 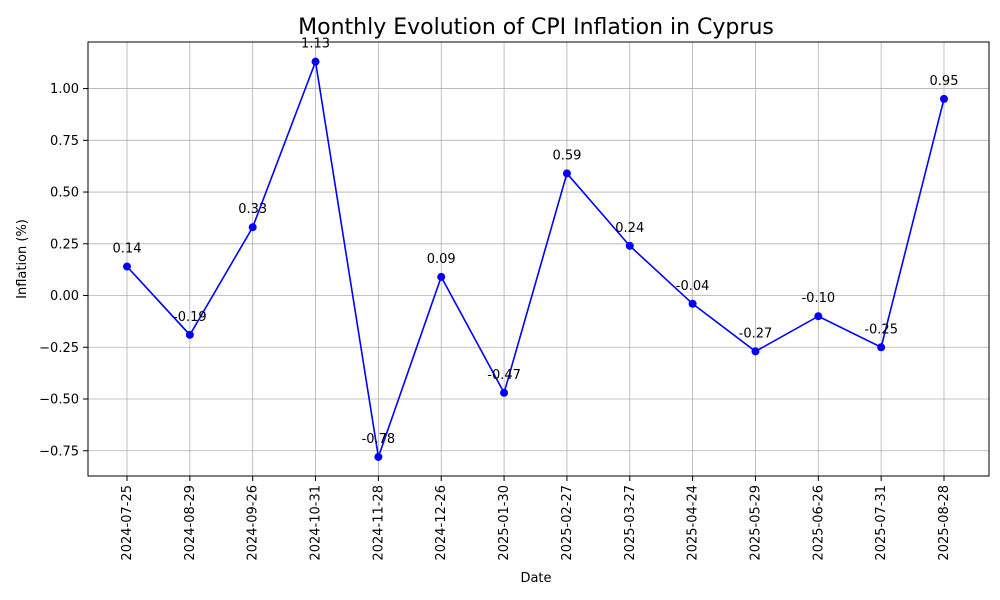 What do you see at coordinates (63, 270) in the screenshot?
I see `y-axis: −0.75 −0.50 −0.25 0.00 0.25 0.50 0.75 1.00` at bounding box center [63, 270].